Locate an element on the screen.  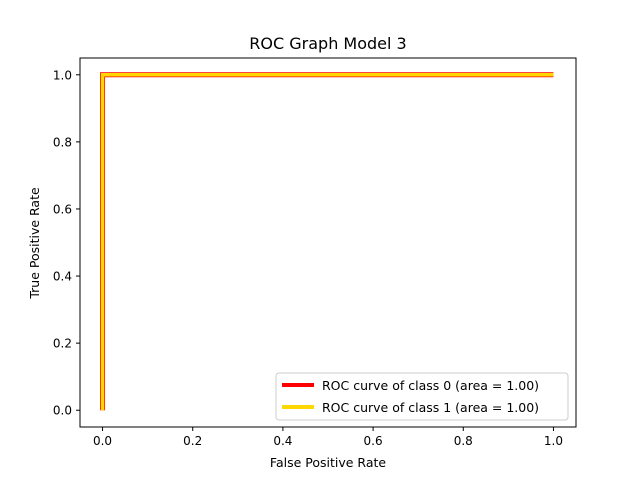
x-axis-ticks: 0.0 0.2 0.4 0.6 0.8 1.0 is located at coordinates (328, 437).